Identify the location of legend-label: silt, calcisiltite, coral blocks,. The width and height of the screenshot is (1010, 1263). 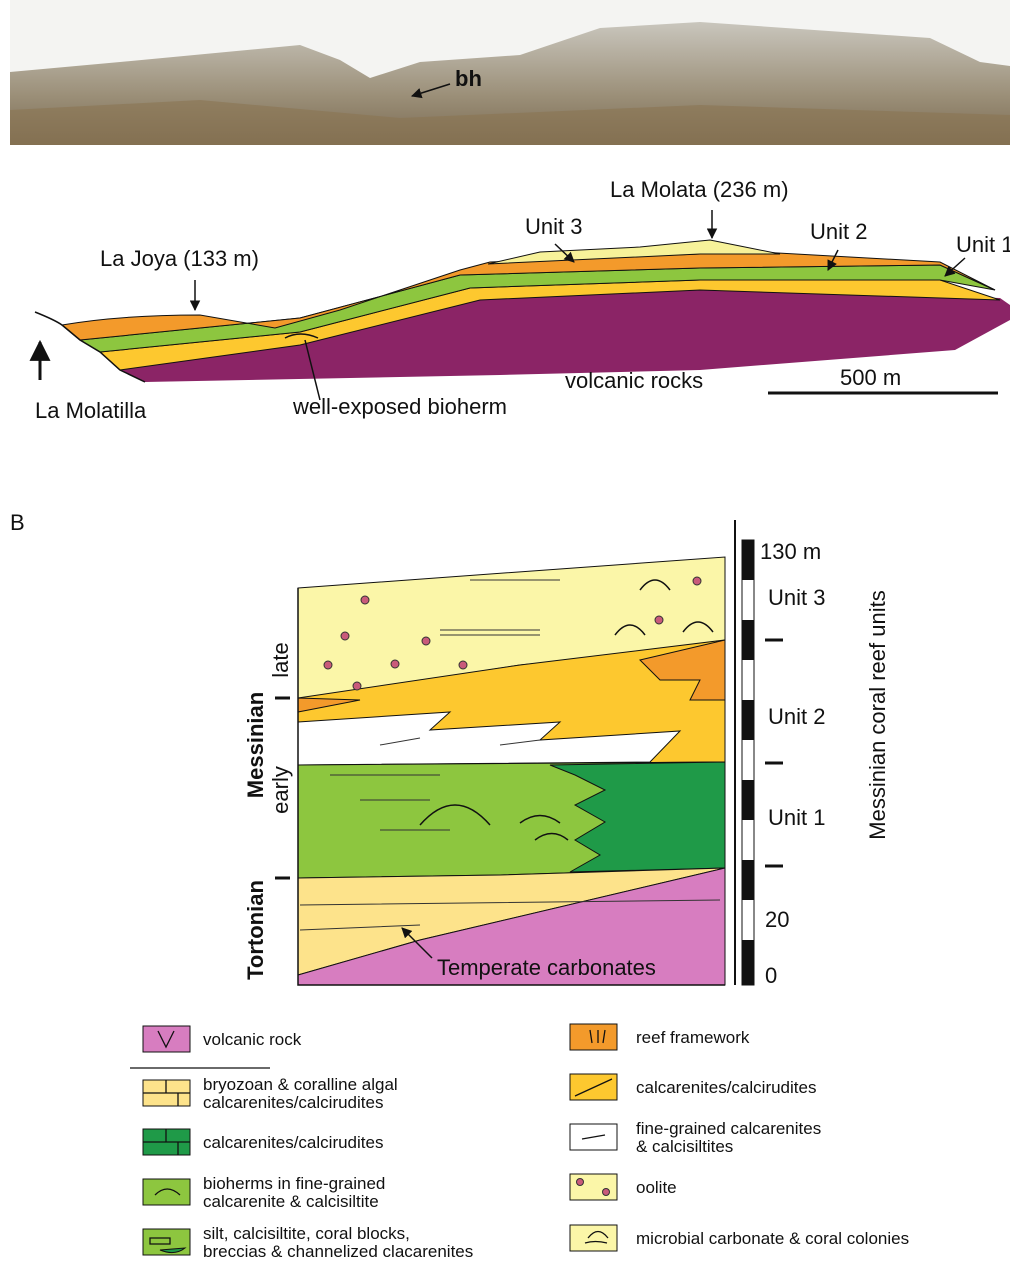
(306, 1233).